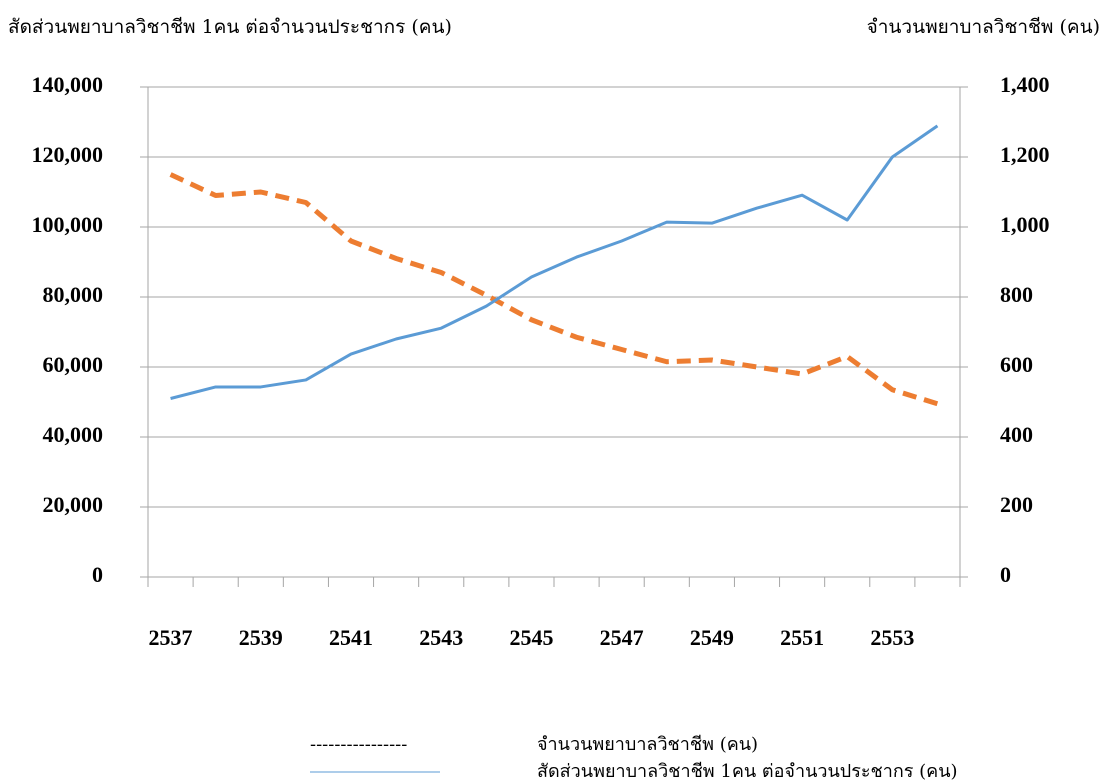  I want to click on y-tick-label: 0, so click(97, 574).